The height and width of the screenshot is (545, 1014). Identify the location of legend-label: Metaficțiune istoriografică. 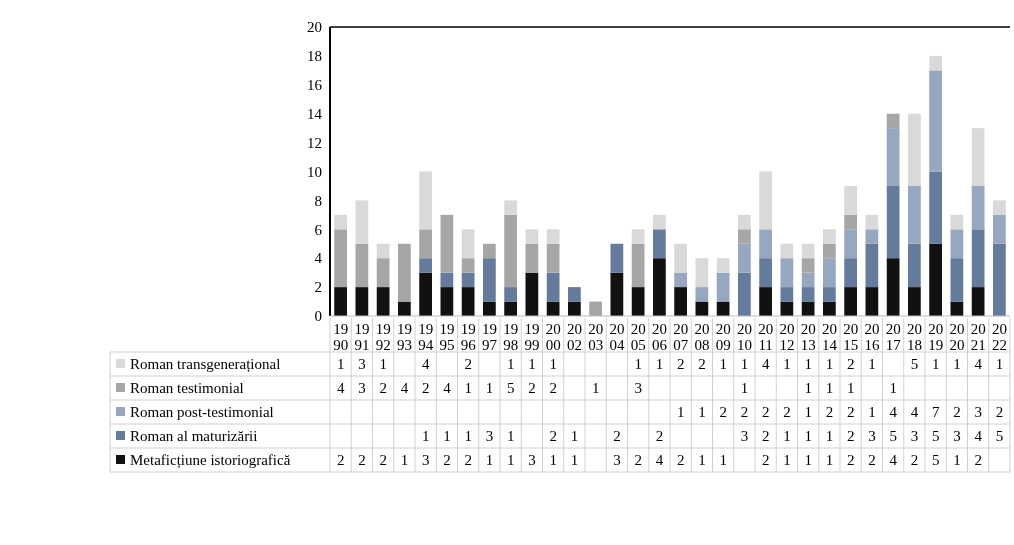
(210, 461).